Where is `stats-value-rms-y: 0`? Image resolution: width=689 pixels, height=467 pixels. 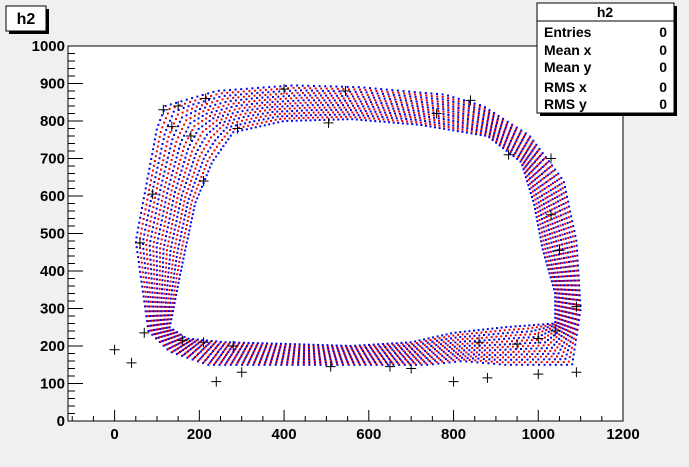 stats-value-rms-y: 0 is located at coordinates (663, 104).